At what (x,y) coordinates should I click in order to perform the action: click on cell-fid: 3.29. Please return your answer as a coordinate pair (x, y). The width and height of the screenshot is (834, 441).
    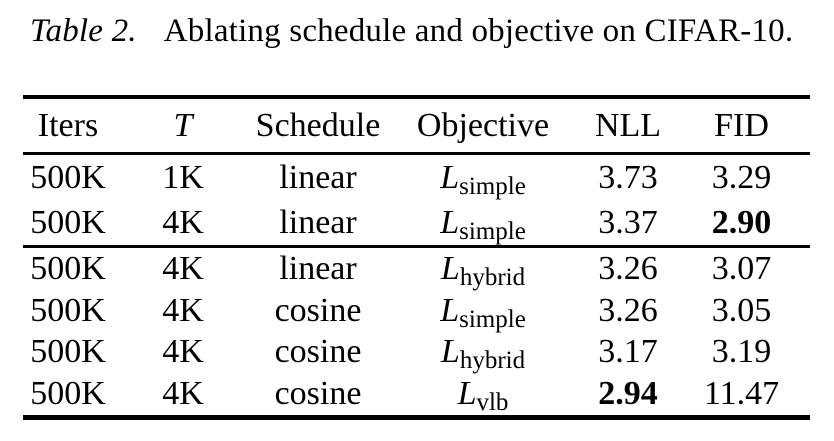
    Looking at the image, I should click on (741, 177).